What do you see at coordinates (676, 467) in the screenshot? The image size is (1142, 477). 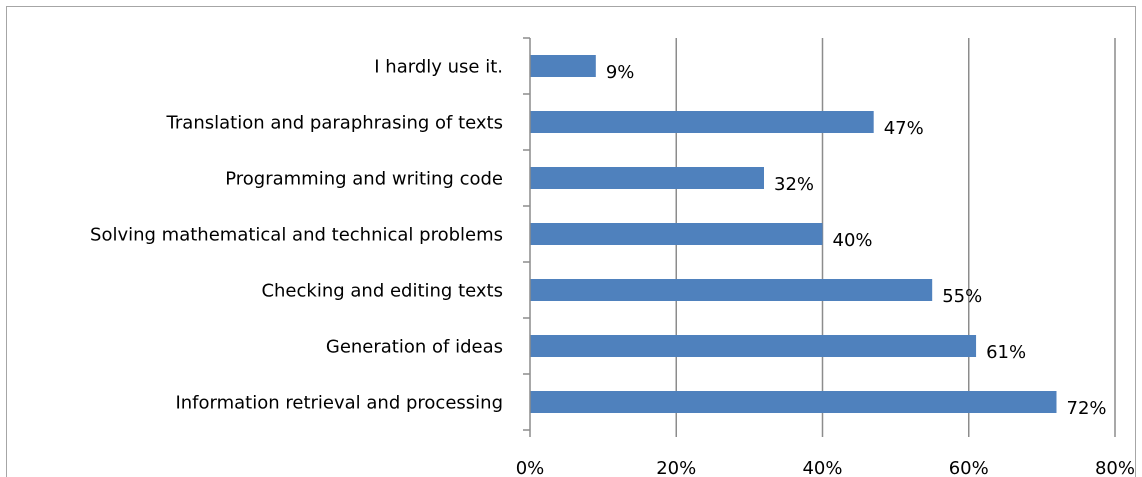 I see `x-tick-label: 20%` at bounding box center [676, 467].